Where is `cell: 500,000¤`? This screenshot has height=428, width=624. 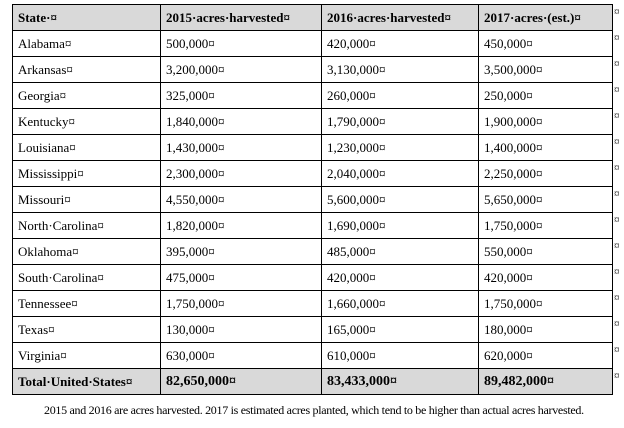
cell: 500,000¤ is located at coordinates (241, 43).